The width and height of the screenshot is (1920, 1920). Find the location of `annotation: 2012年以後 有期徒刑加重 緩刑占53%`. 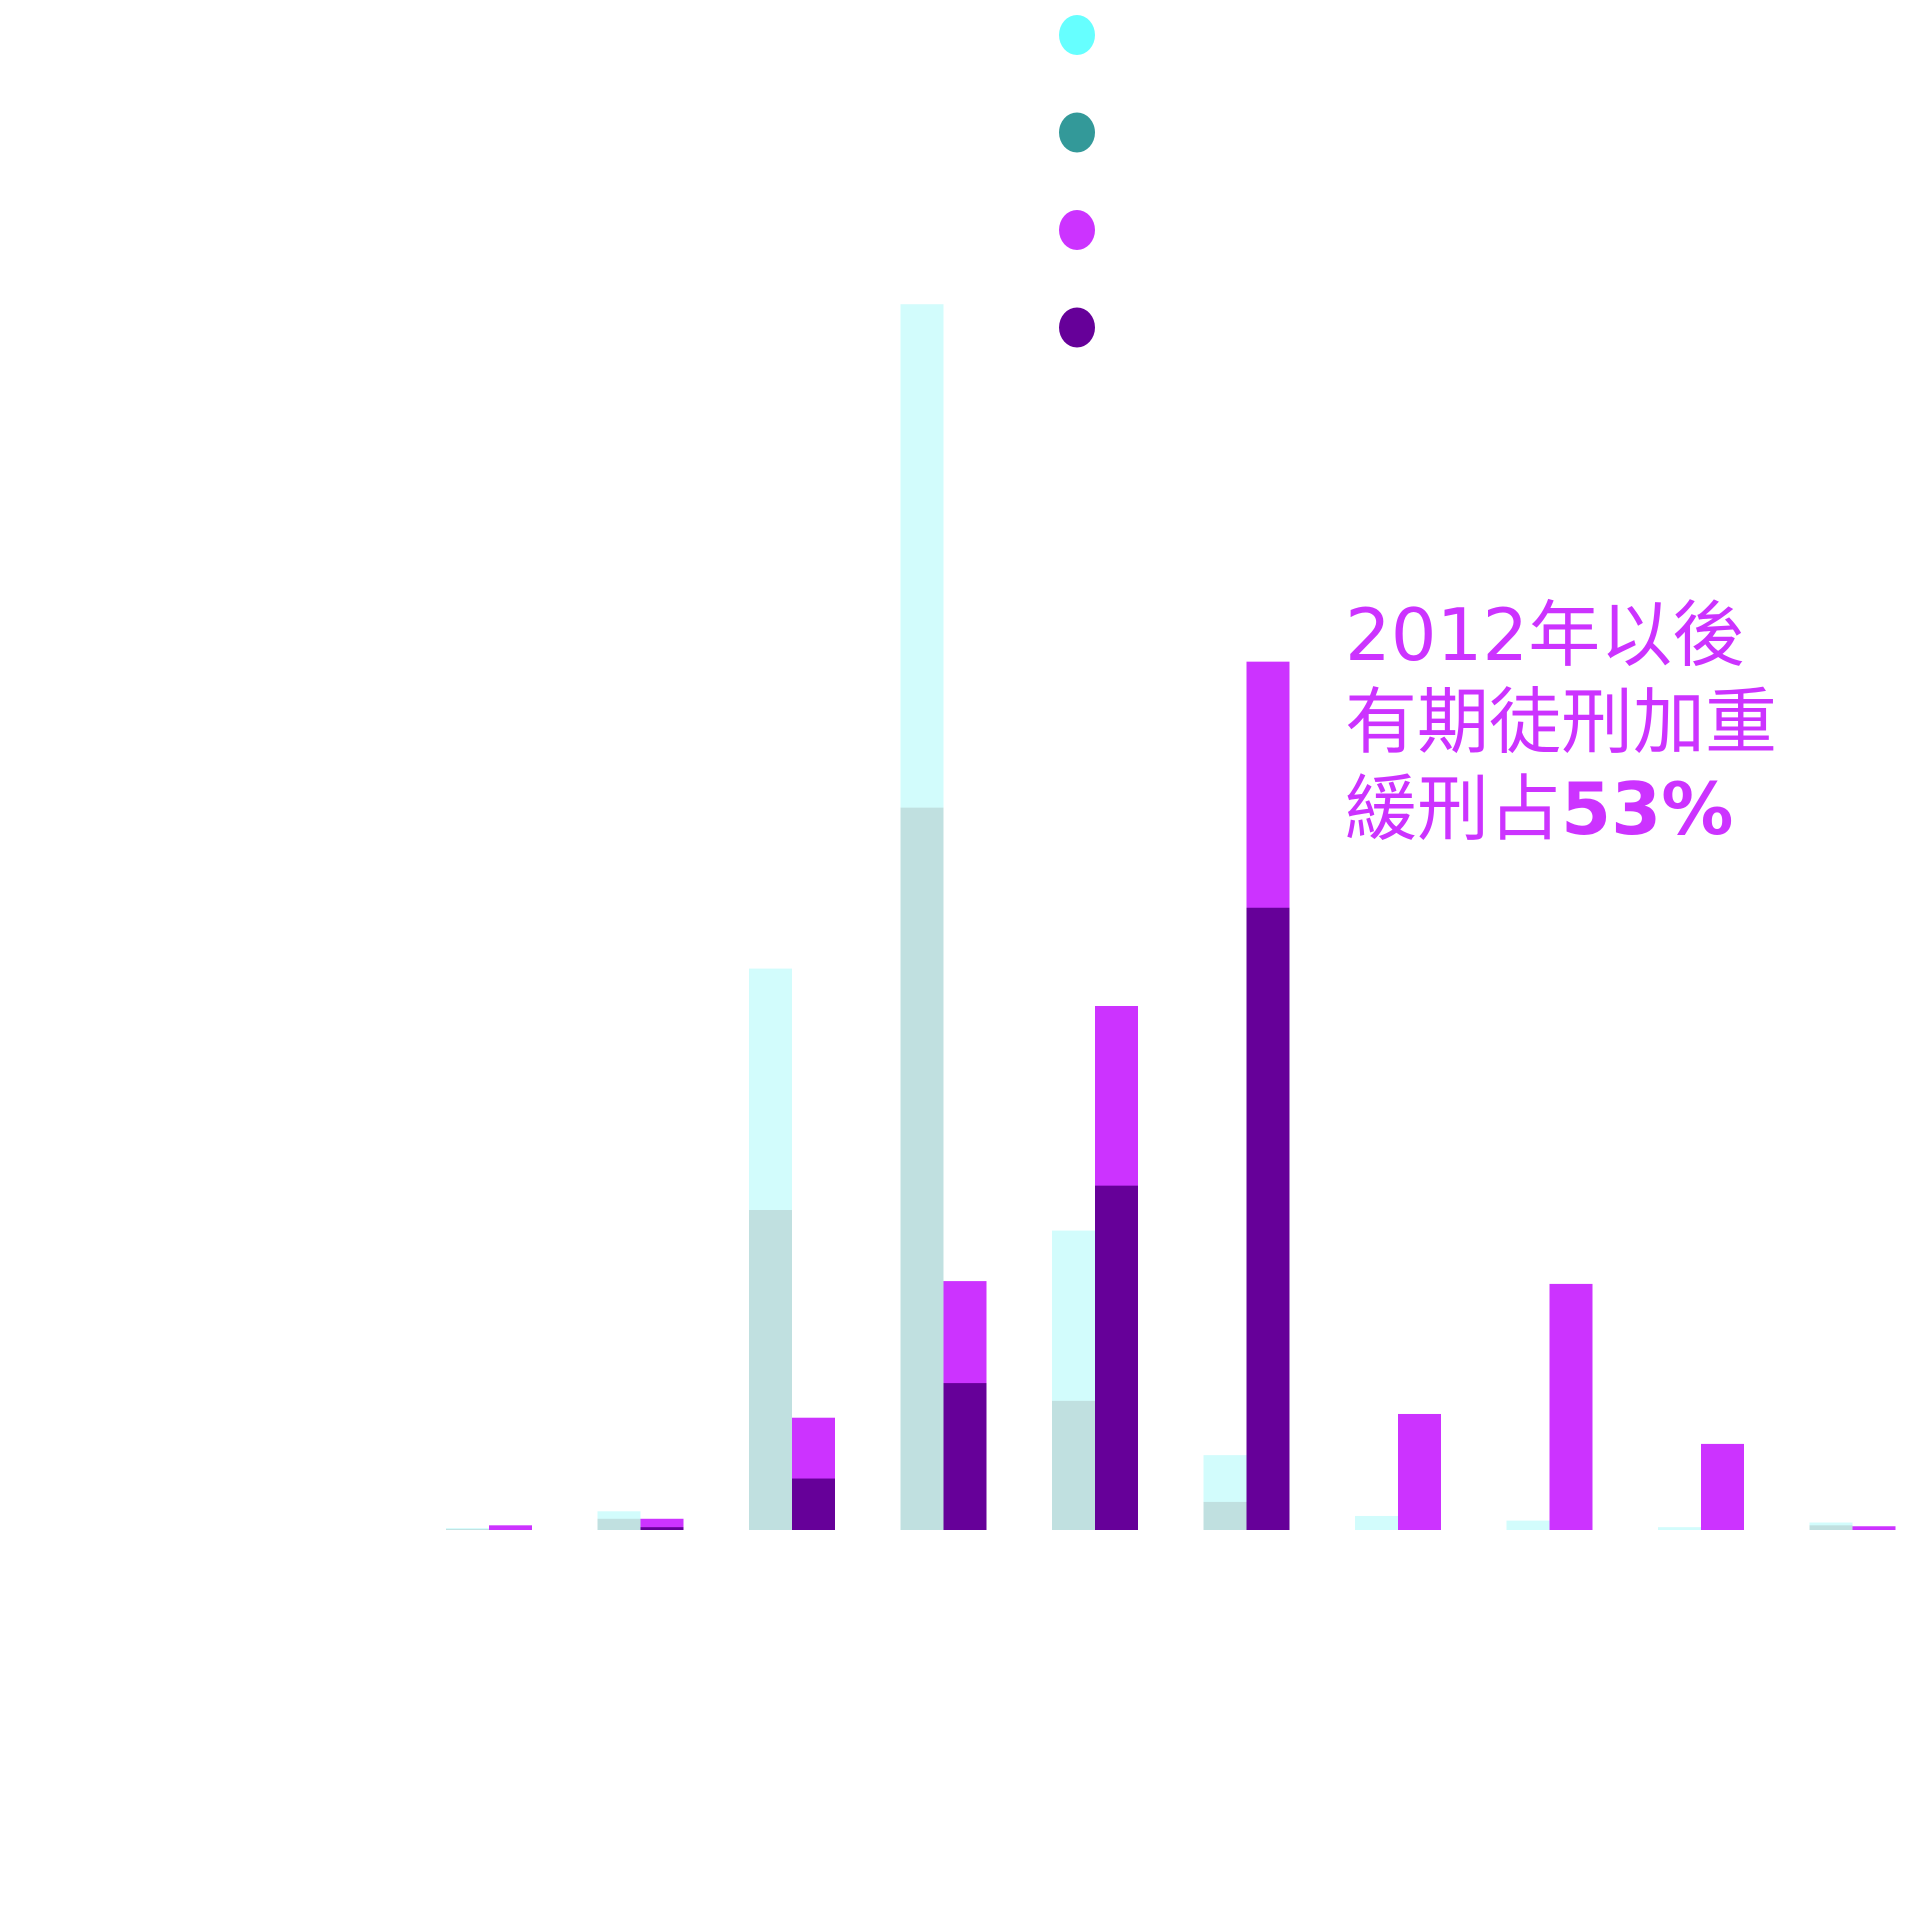

annotation: 2012年以後 有期徒刑加重 緩刑占53% is located at coordinates (1561, 722).